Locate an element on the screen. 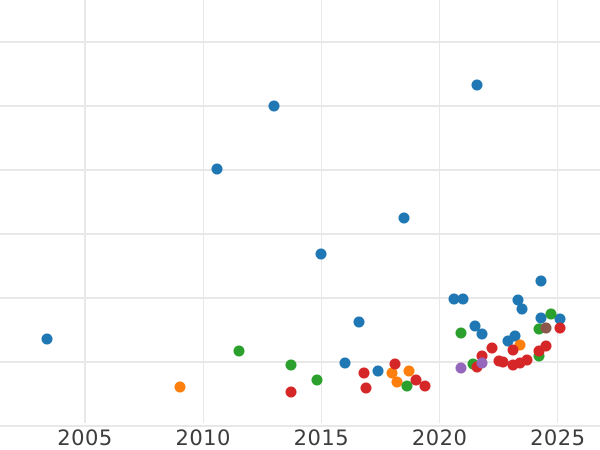 Image resolution: width=600 pixels, height=450 pixels. scatter-point-brown is located at coordinates (546, 328).